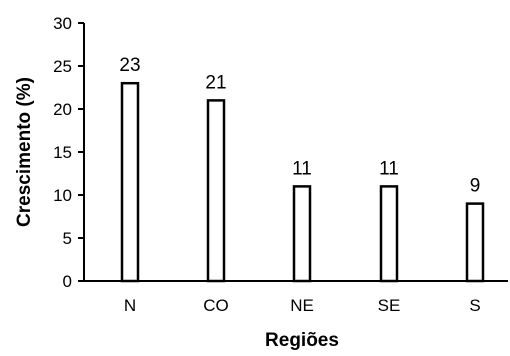 Image resolution: width=510 pixels, height=356 pixels. I want to click on x-tick-label-s: S, so click(474, 305).